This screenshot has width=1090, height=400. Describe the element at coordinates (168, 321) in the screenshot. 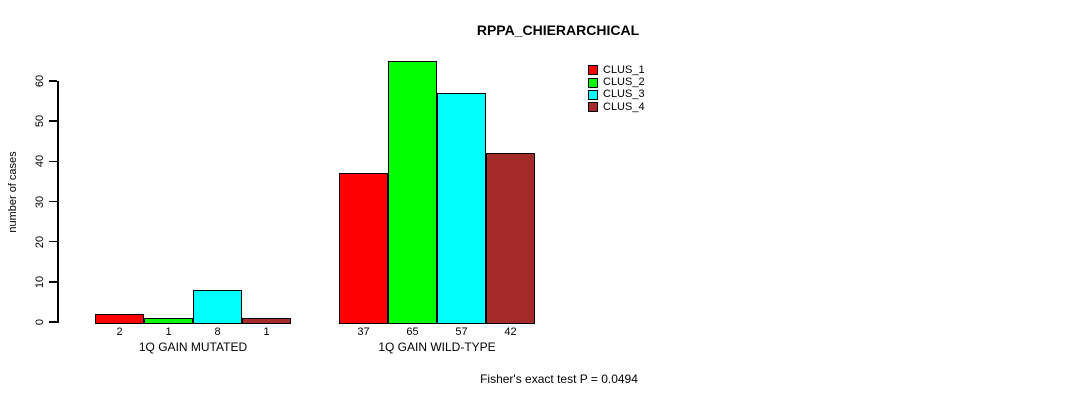

I see `bar-clus_2-mutated` at that location.